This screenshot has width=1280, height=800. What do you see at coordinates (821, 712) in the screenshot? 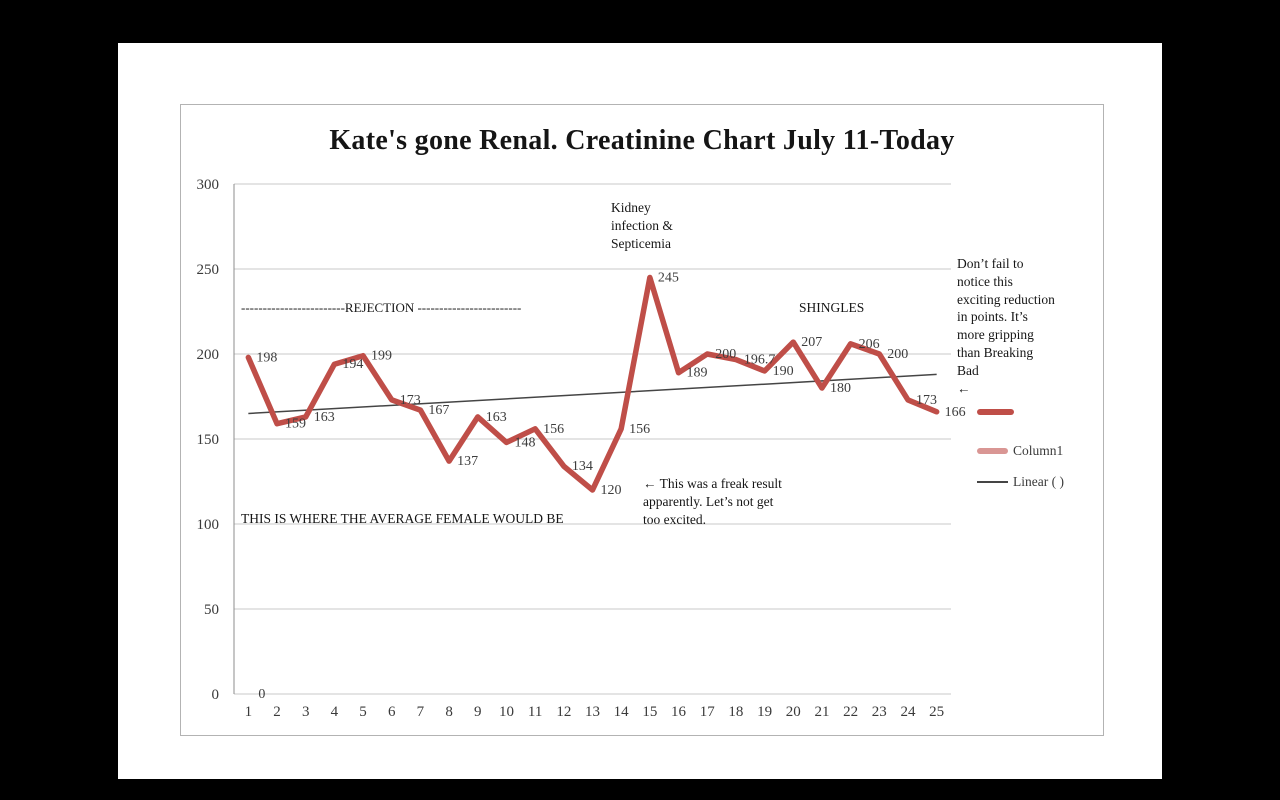
I see `svg-text: 21` at bounding box center [821, 712].